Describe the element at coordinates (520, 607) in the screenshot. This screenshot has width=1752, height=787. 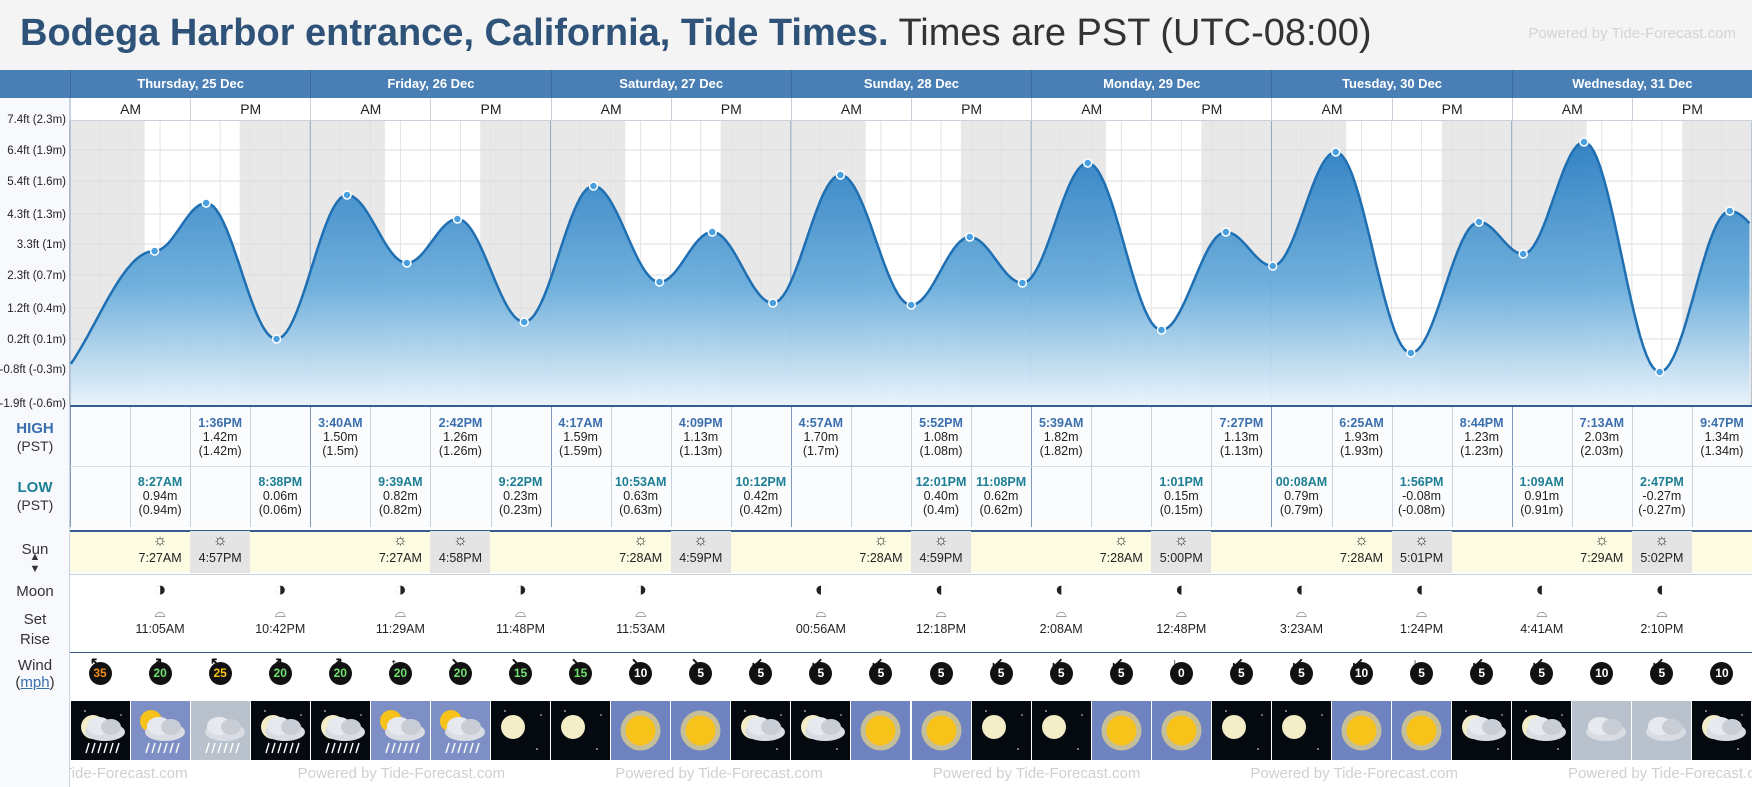
I see `moon-set-cell: ◑ ⌓ 11:48PM` at that location.